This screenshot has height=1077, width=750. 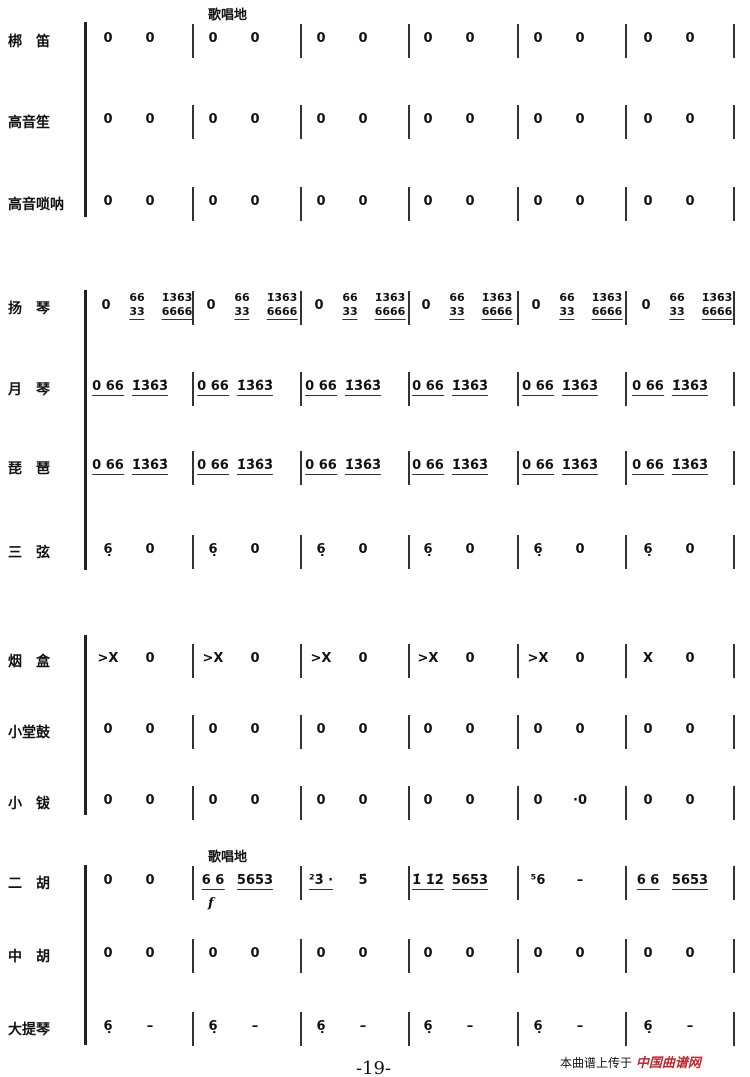 I want to click on brace-plucked, so click(x=85, y=430).